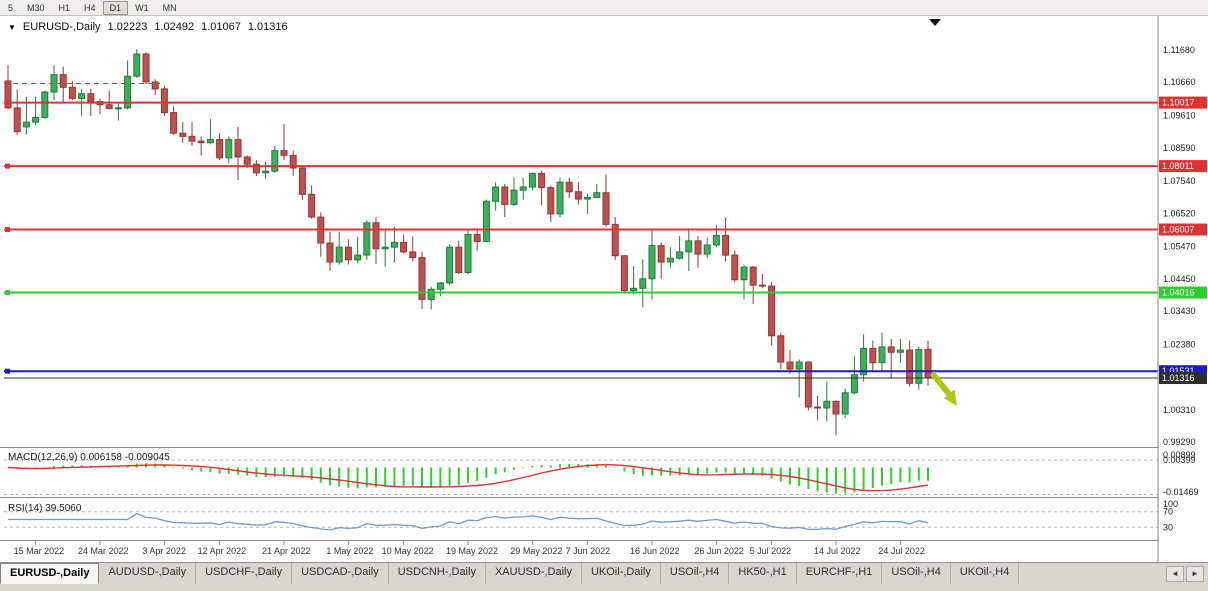 Image resolution: width=1208 pixels, height=591 pixels. Describe the element at coordinates (103, 551) in the screenshot. I see `svg-text: 24 Mar 2022` at that location.